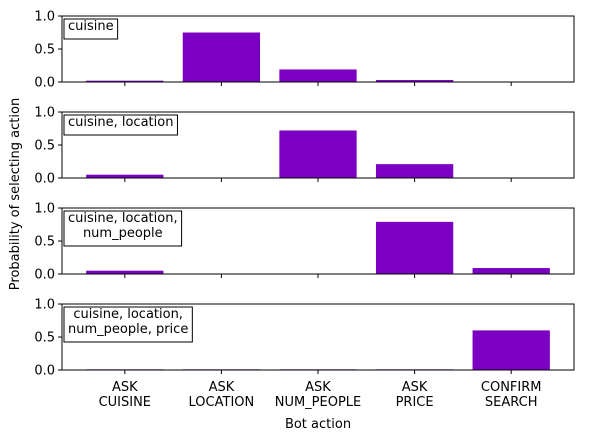 The height and width of the screenshot is (440, 594). What do you see at coordinates (318, 402) in the screenshot?
I see `x-tick-label: NUM_PEOPLE` at bounding box center [318, 402].